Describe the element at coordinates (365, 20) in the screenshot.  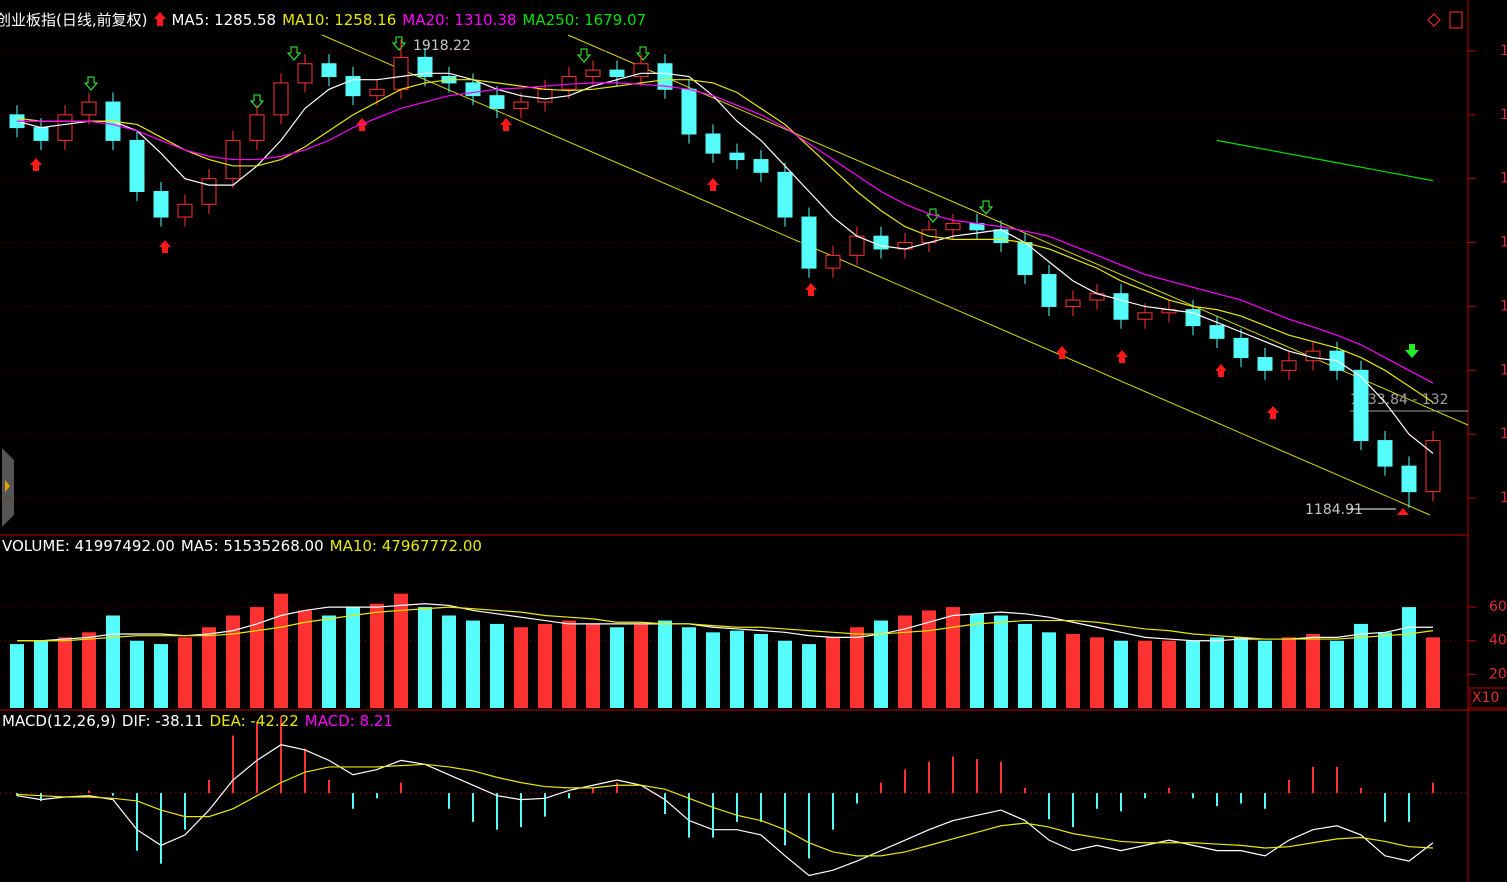
I see `legend-value: 1258.16` at that location.